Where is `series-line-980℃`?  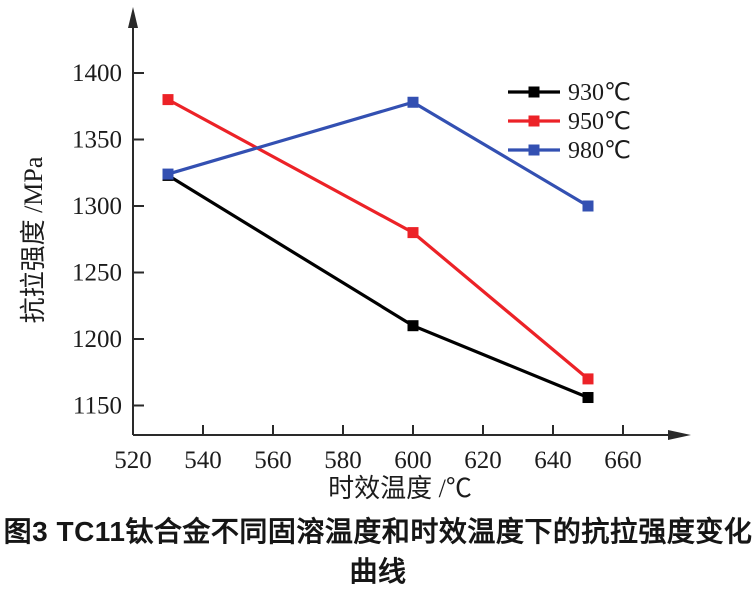 series-line-980℃ is located at coordinates (378, 154).